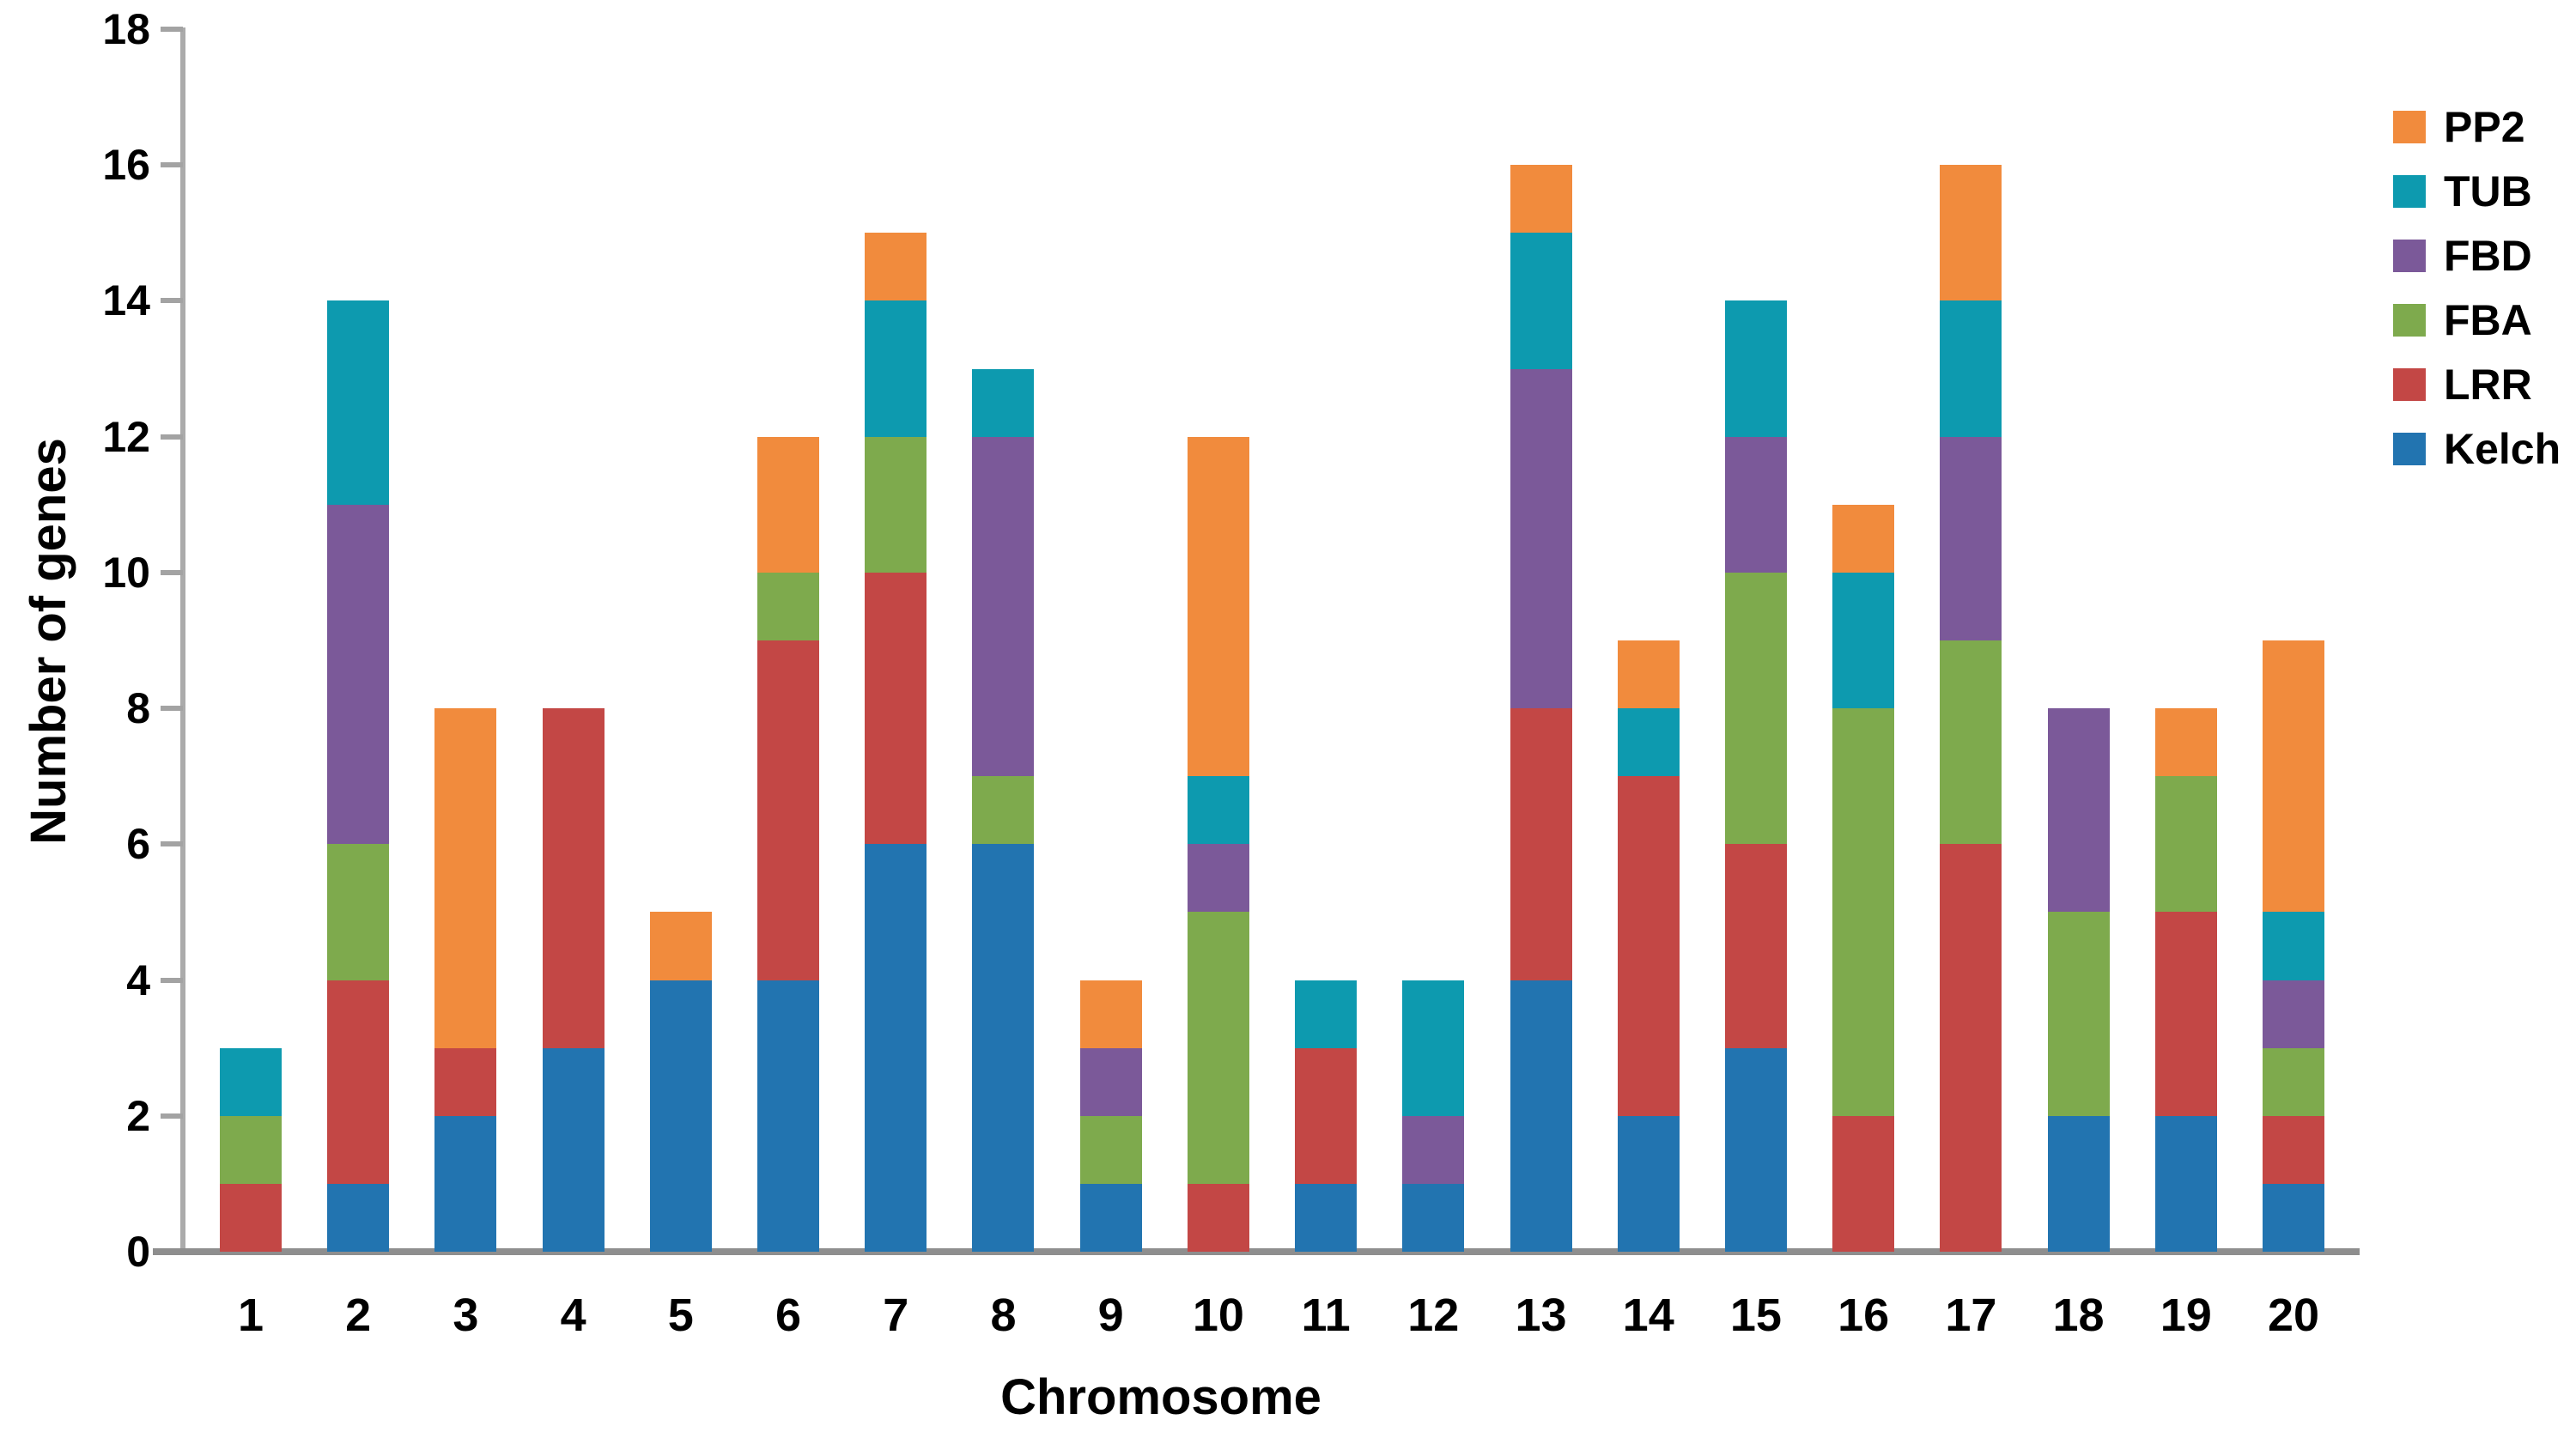  What do you see at coordinates (1971, 1315) in the screenshot?
I see `x-tick-label-17: 17` at bounding box center [1971, 1315].